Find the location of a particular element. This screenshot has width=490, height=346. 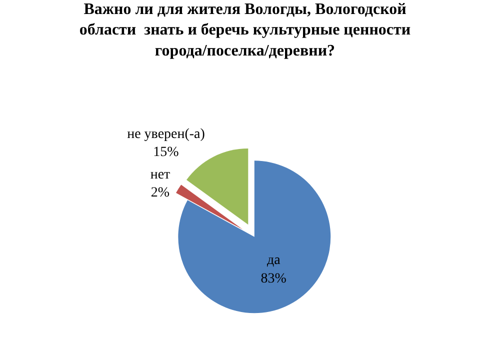

data-label: 2% is located at coordinates (160, 193).